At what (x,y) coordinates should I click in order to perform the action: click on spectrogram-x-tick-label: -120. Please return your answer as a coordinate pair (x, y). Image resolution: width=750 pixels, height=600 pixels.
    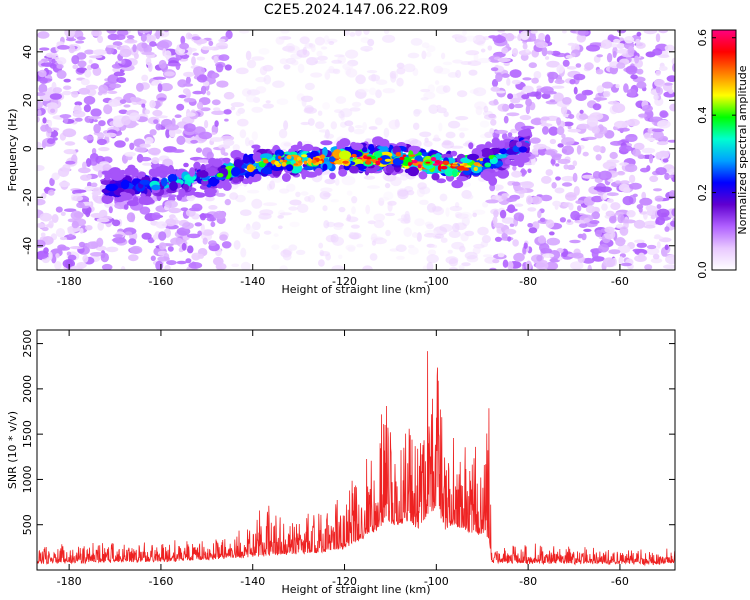
    Looking at the image, I should click on (344, 281).